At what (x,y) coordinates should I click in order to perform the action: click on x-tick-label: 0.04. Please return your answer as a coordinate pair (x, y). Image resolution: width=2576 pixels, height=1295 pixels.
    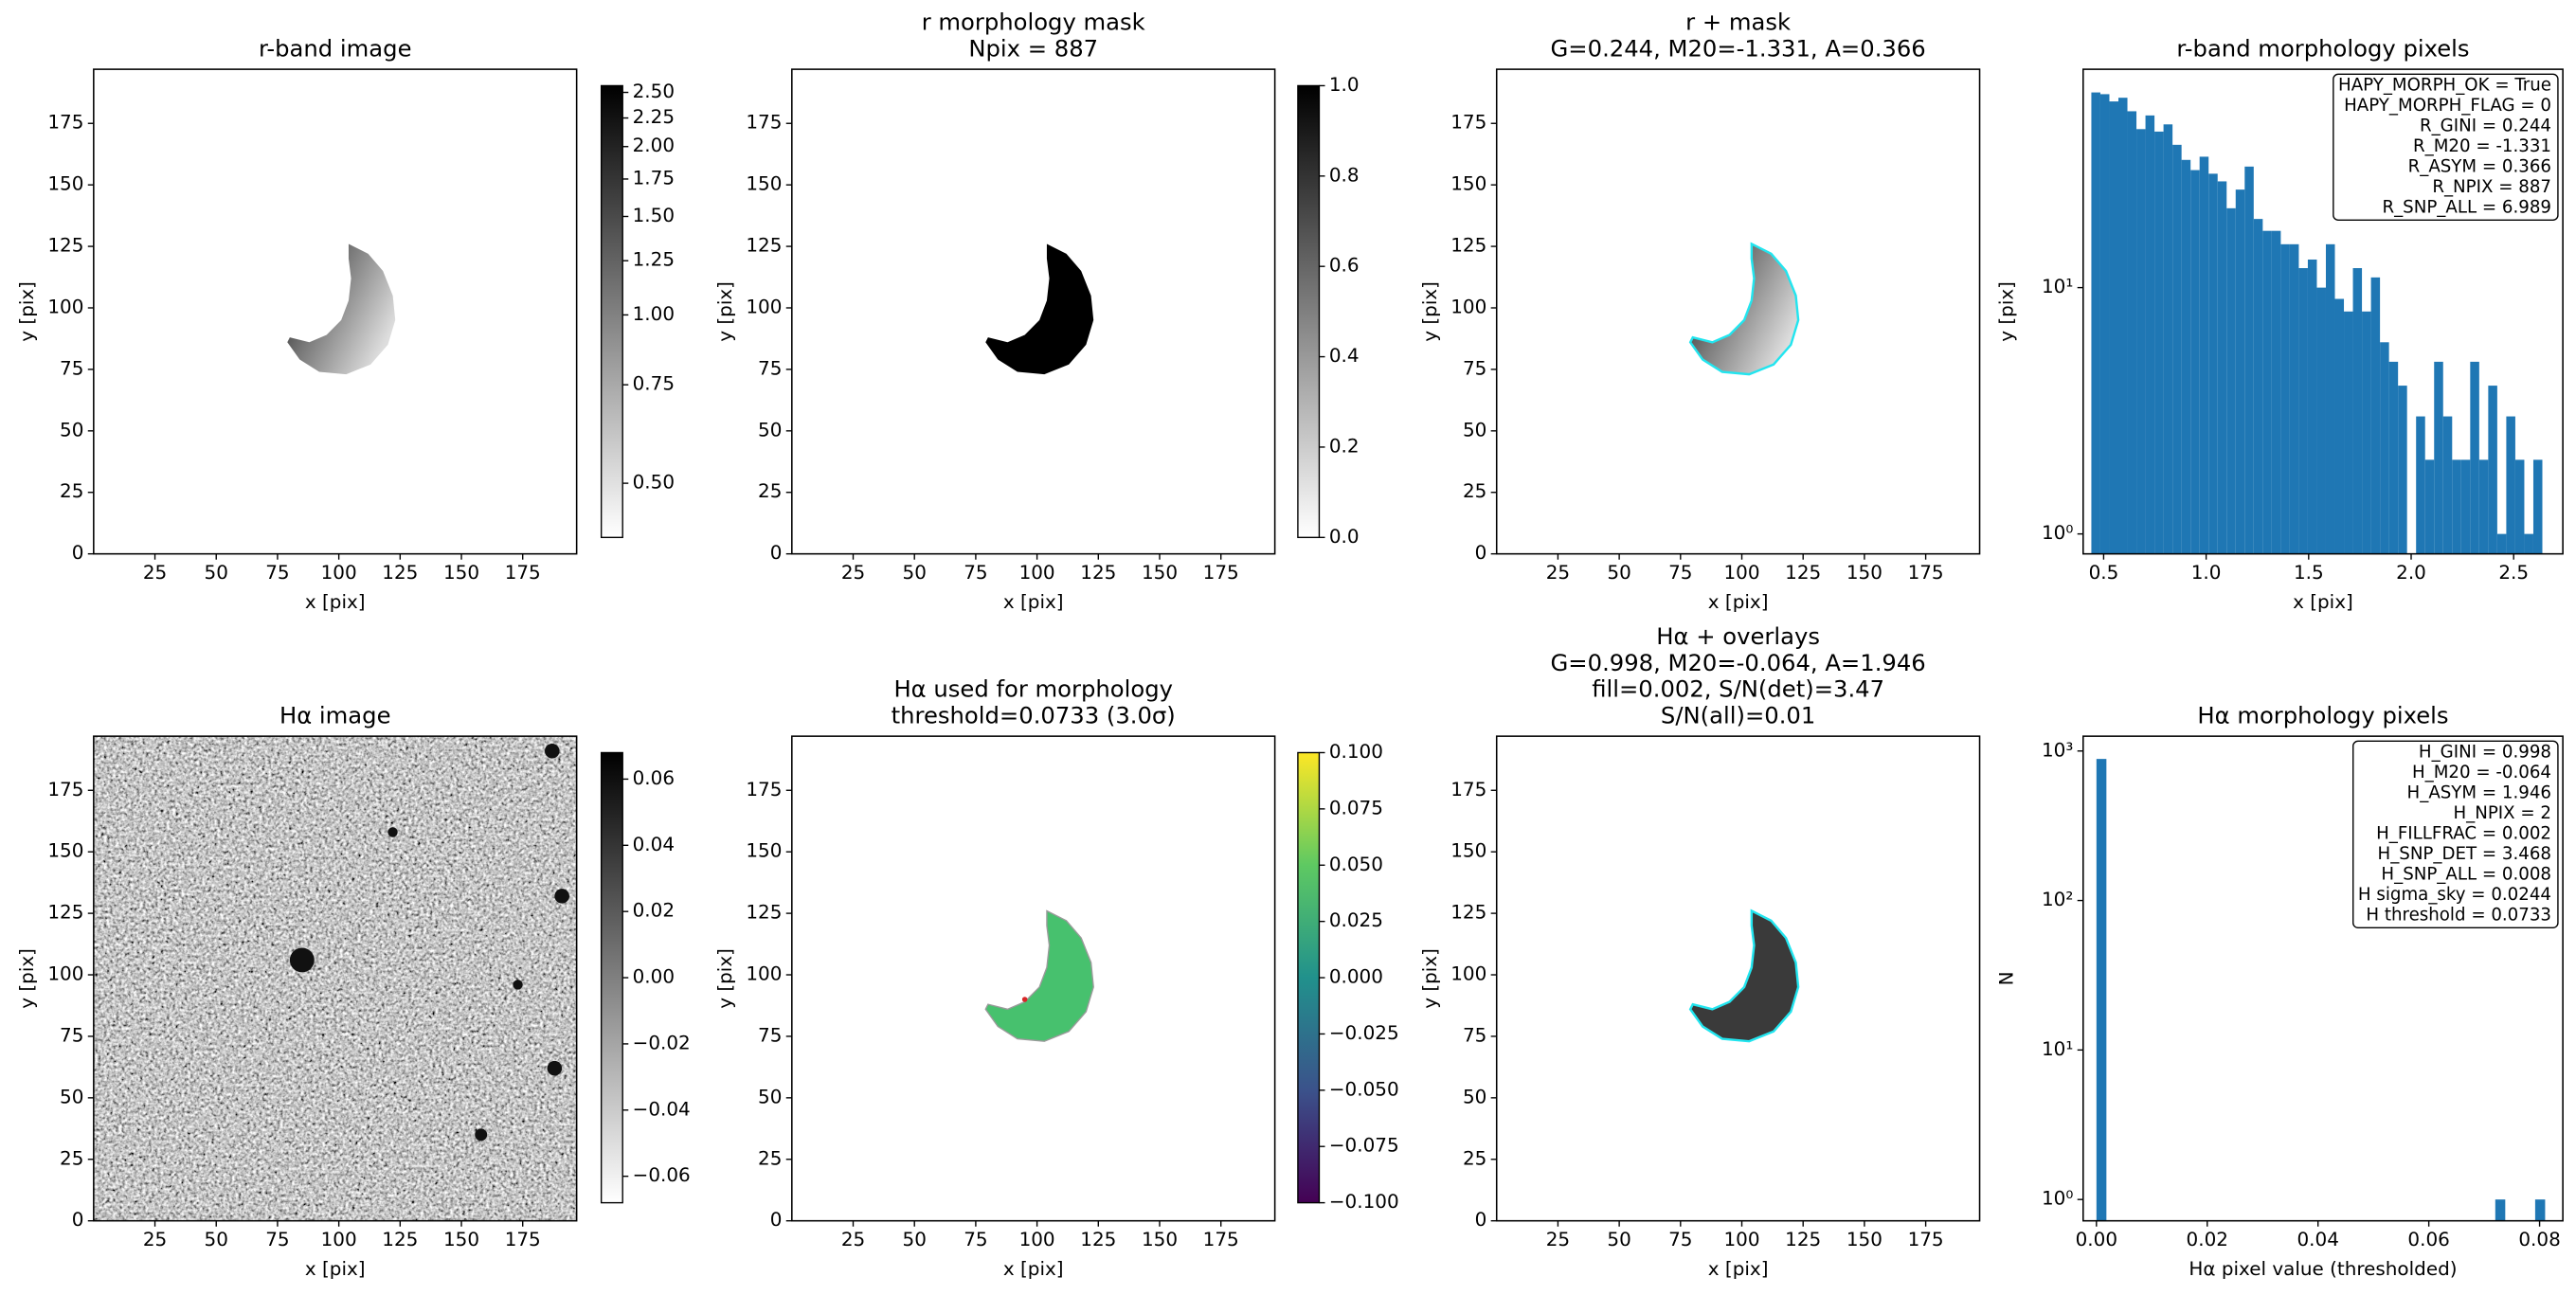
    Looking at the image, I should click on (2317, 1239).